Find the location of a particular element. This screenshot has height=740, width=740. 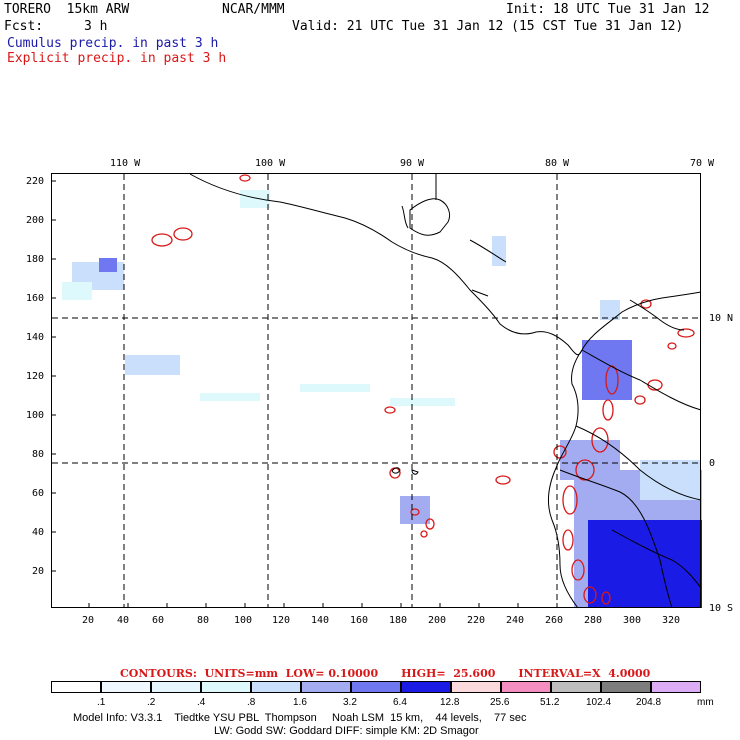

legend-label: .4 is located at coordinates (201, 702).